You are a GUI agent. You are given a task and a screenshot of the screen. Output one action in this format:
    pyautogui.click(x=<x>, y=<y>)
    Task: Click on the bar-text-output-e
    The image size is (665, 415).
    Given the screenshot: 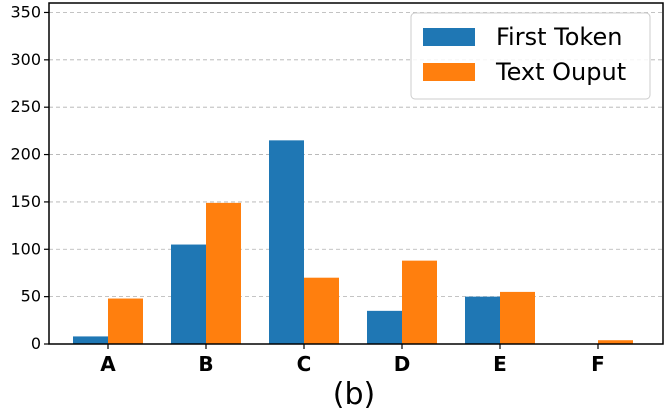 What is the action you would take?
    pyautogui.click(x=517, y=317)
    